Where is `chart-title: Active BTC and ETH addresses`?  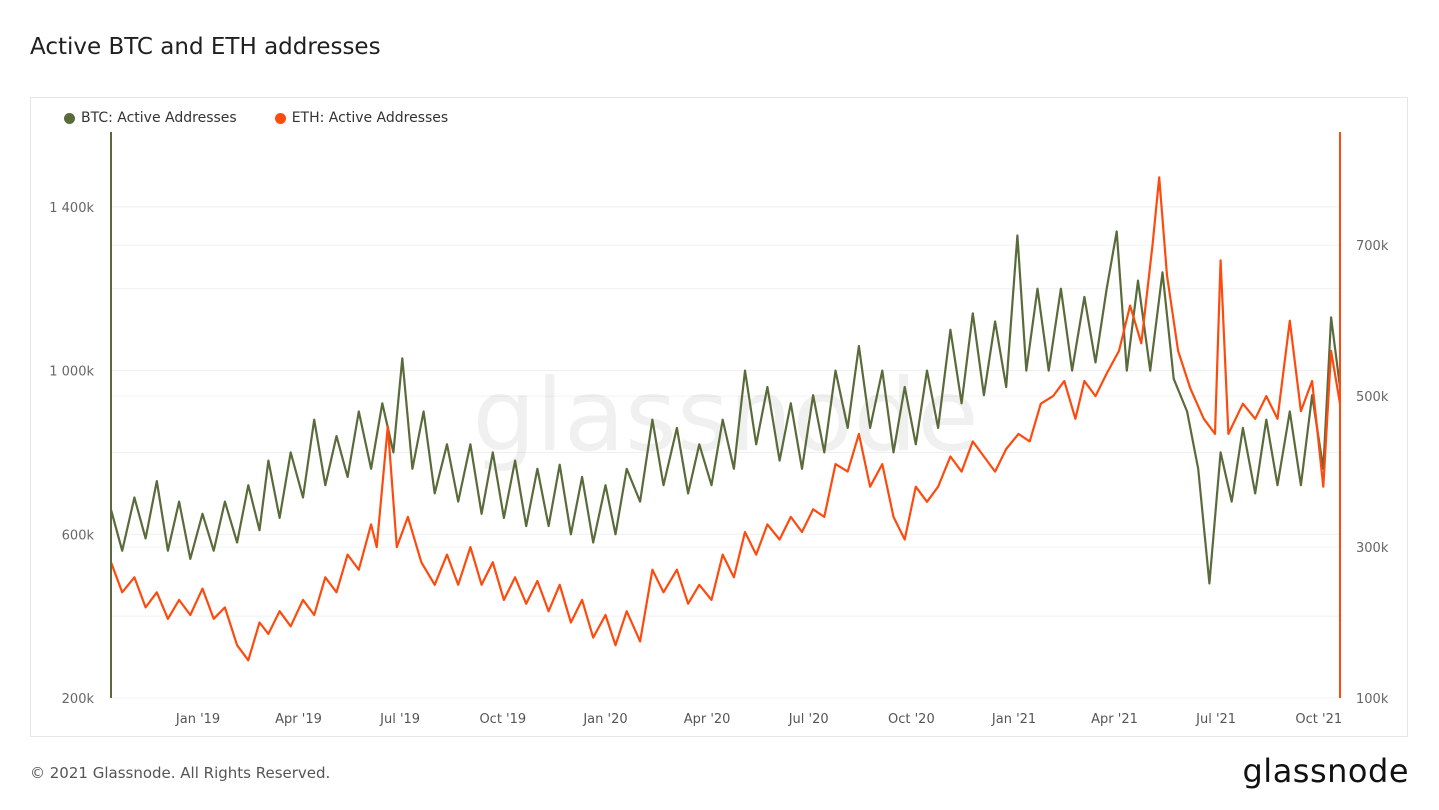 chart-title: Active BTC and ETH addresses is located at coordinates (205, 47).